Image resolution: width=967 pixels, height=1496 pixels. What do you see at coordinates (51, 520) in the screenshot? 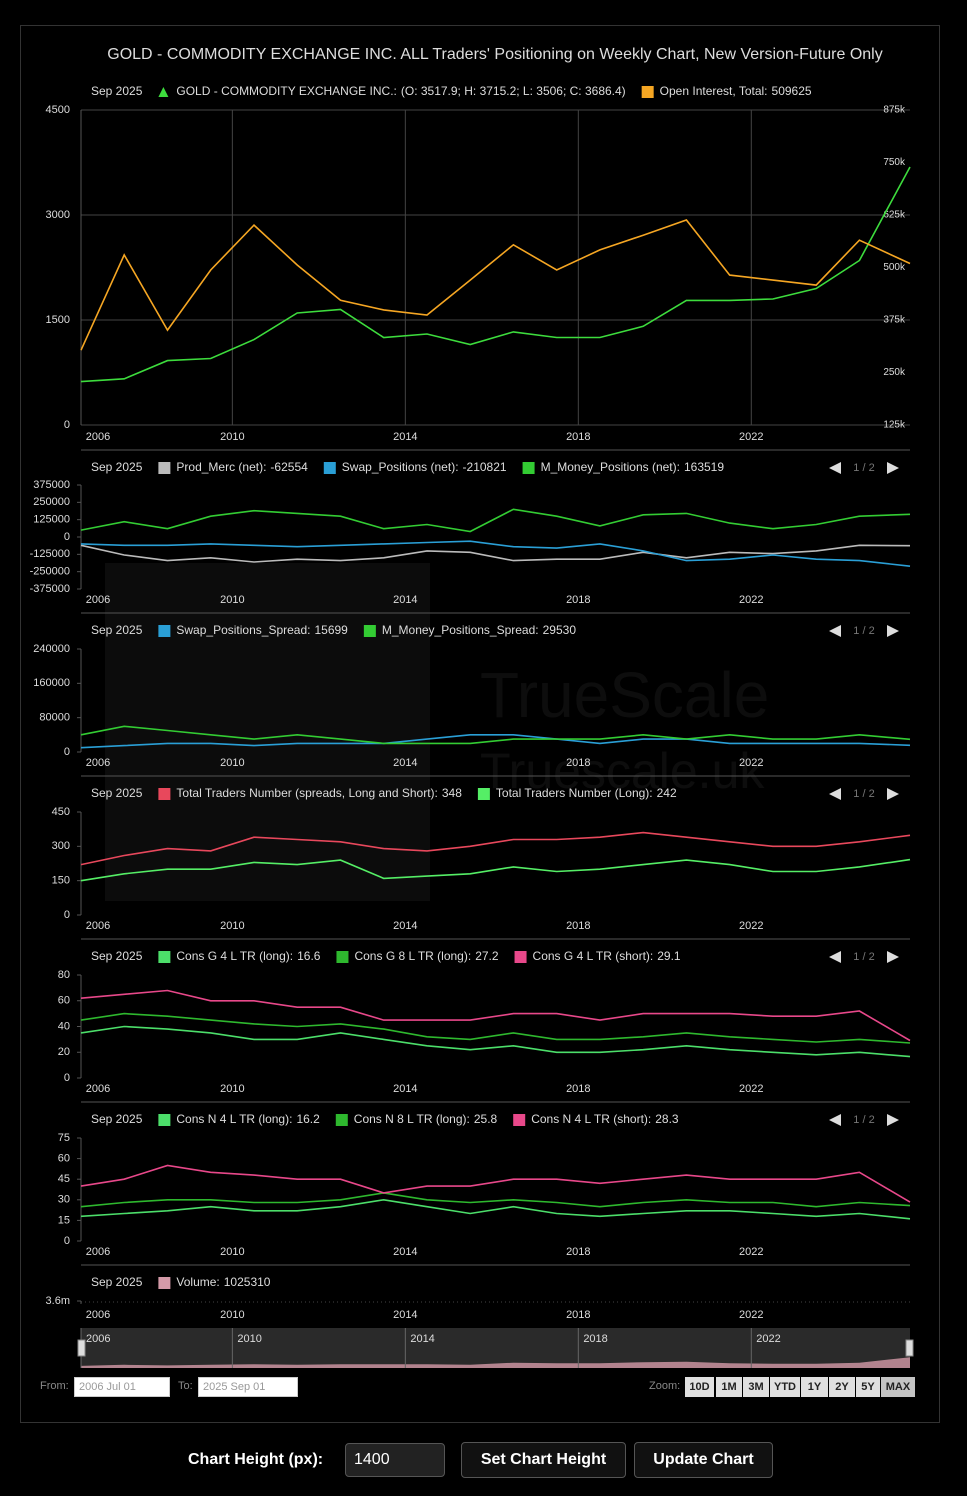
I see `y-tick-label: 125000` at bounding box center [51, 520].